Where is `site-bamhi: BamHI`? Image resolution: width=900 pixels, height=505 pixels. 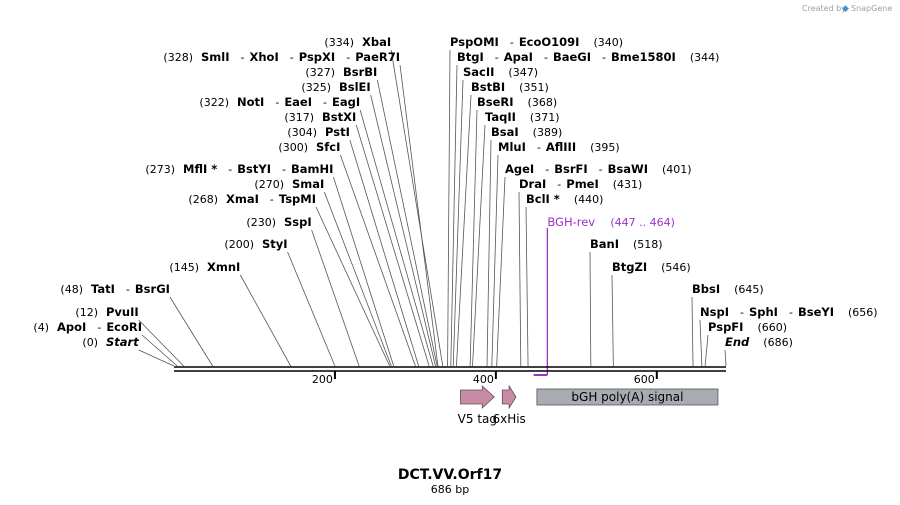
site-bamhi: BamHI is located at coordinates (312, 169).